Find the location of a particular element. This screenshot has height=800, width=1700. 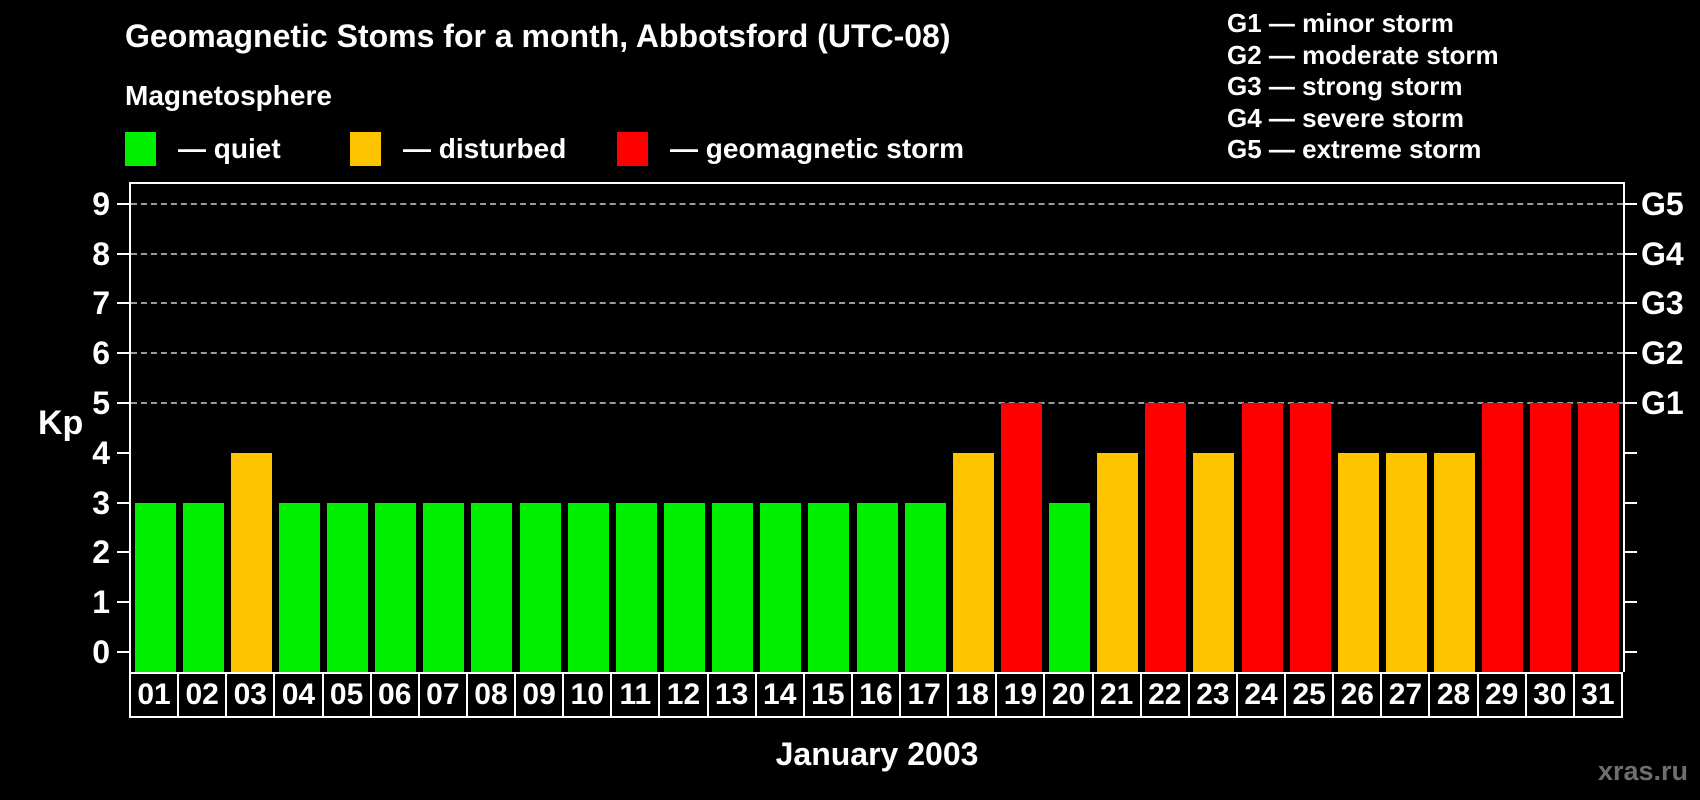

legend-swatch-disturbed is located at coordinates (365, 149).